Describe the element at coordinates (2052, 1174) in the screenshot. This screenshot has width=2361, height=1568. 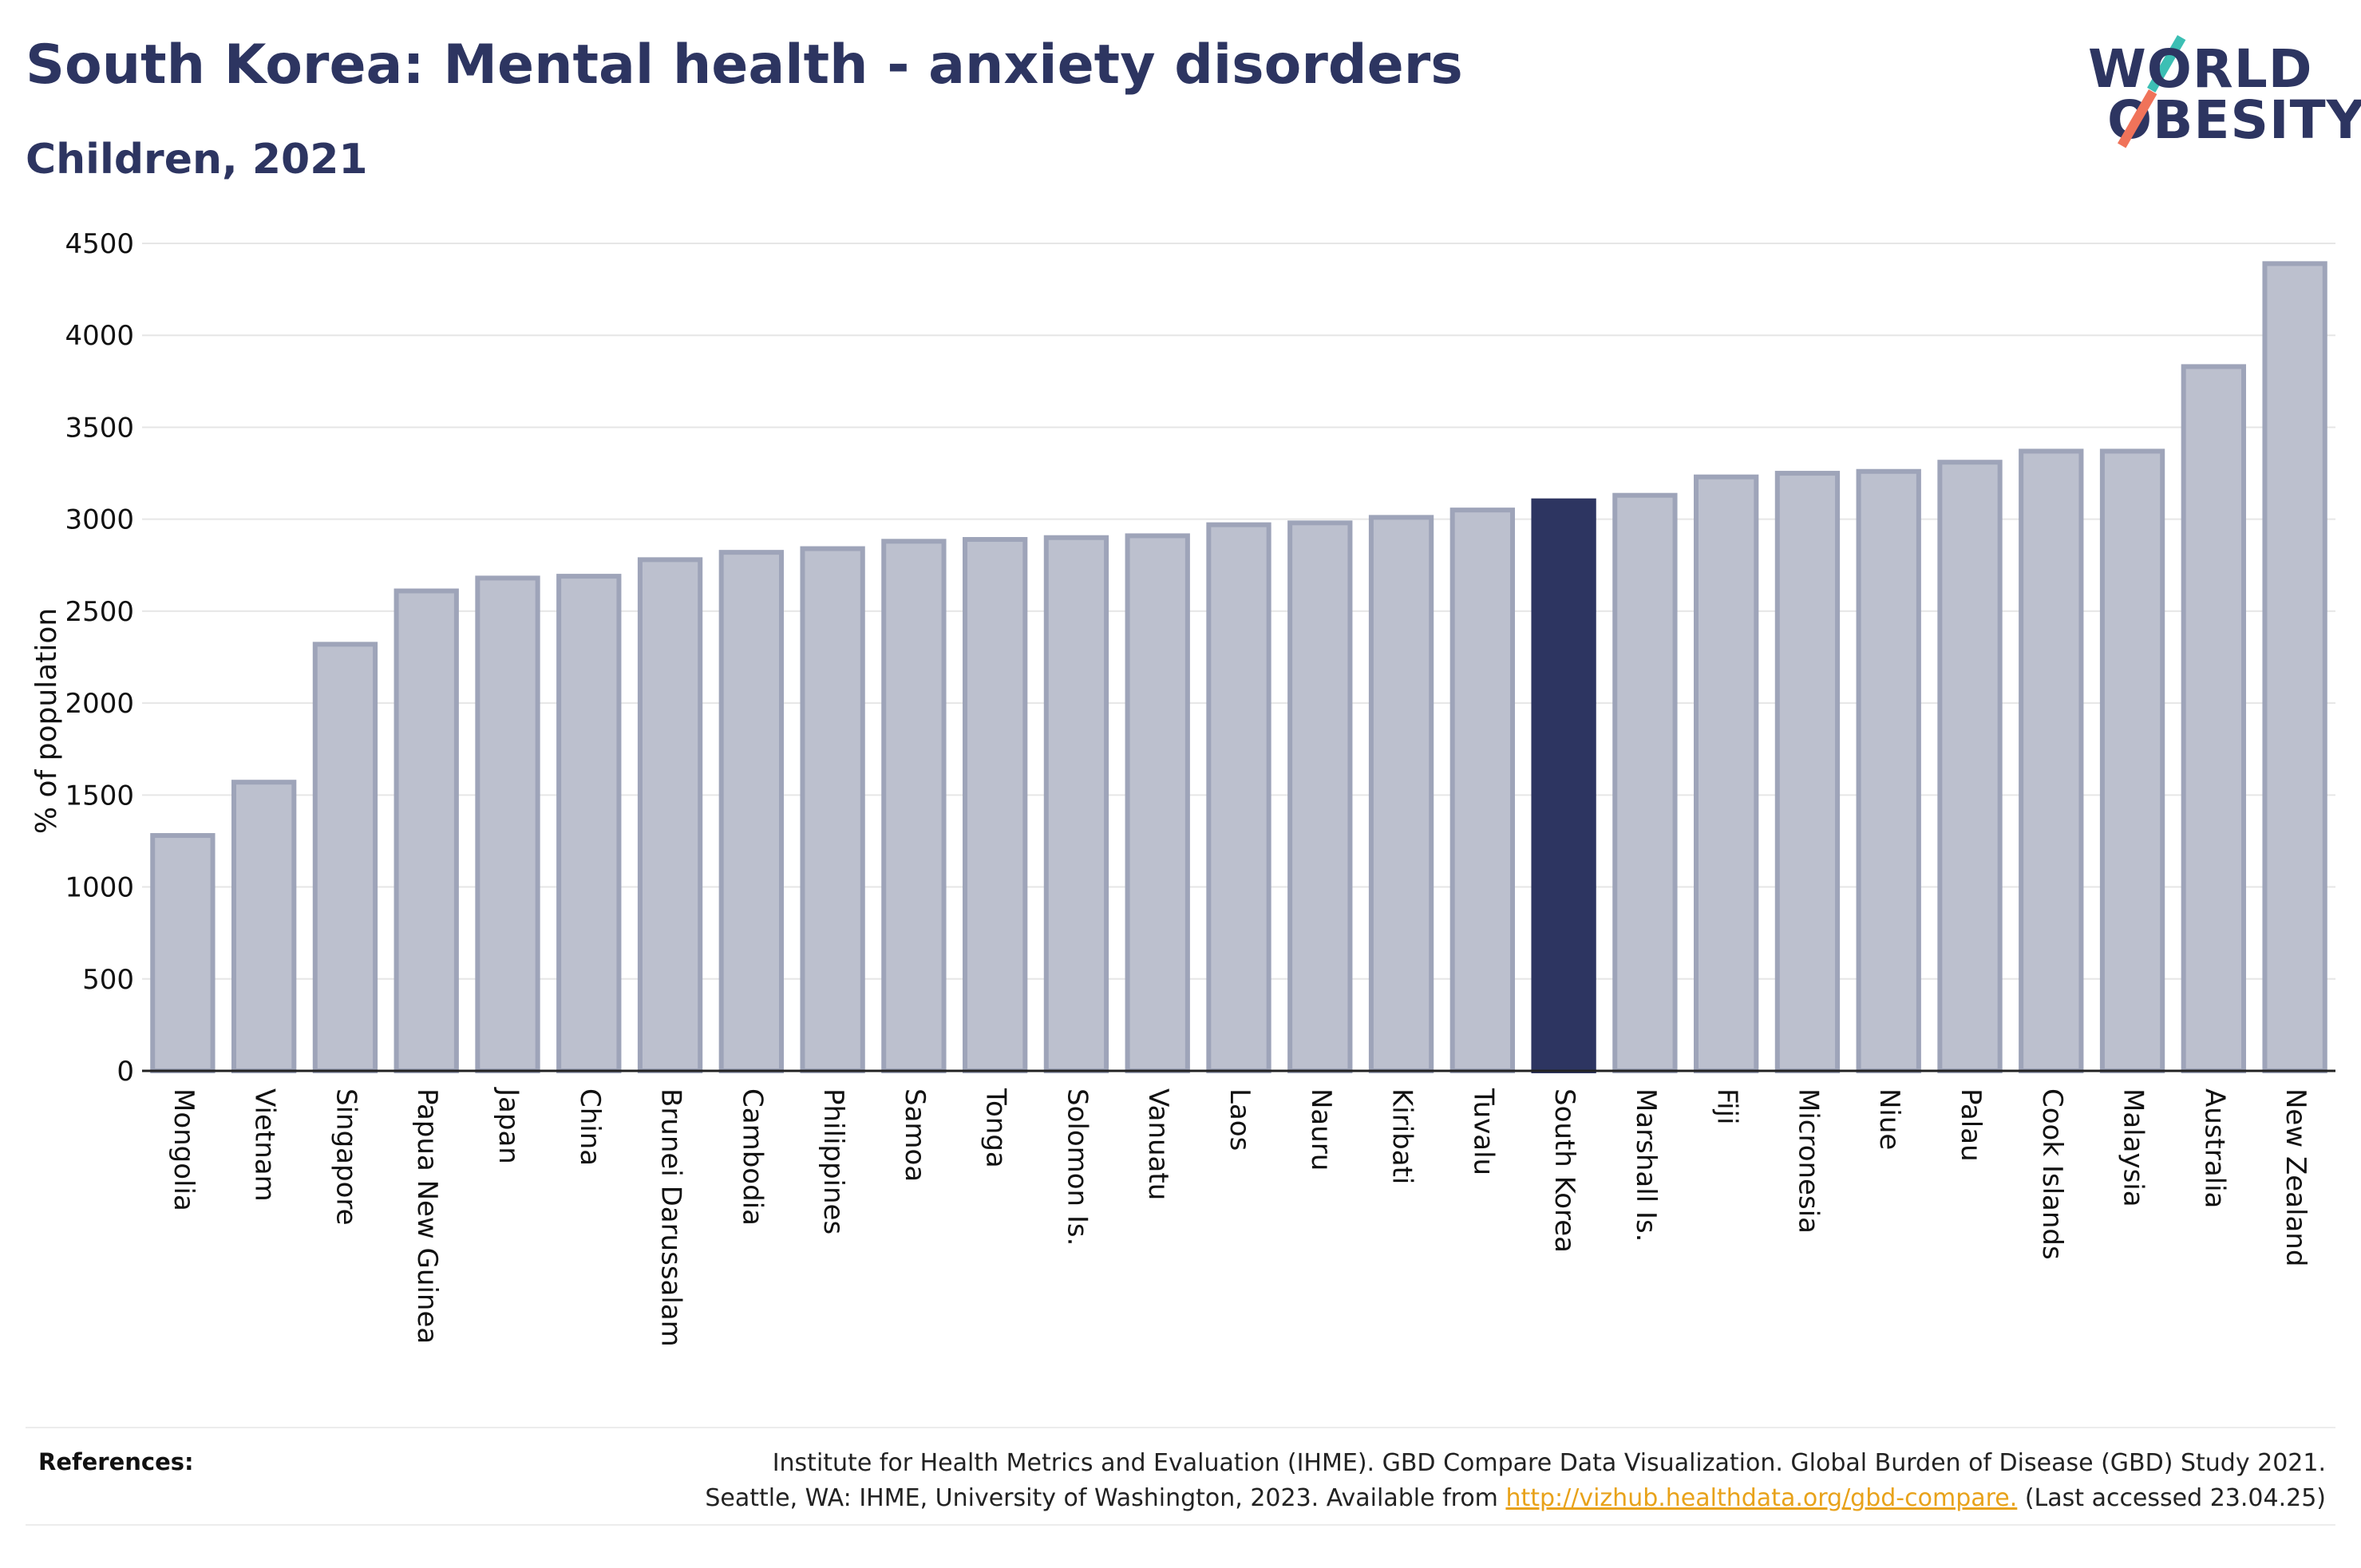
I see `x-tick-label: Cook Islands` at that location.